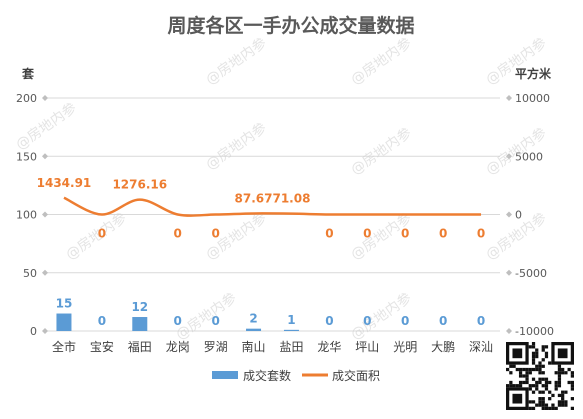 The height and width of the screenshot is (419, 583). Describe the element at coordinates (296, 375) in the screenshot. I see `legend: 成交套数 成交面积` at that location.